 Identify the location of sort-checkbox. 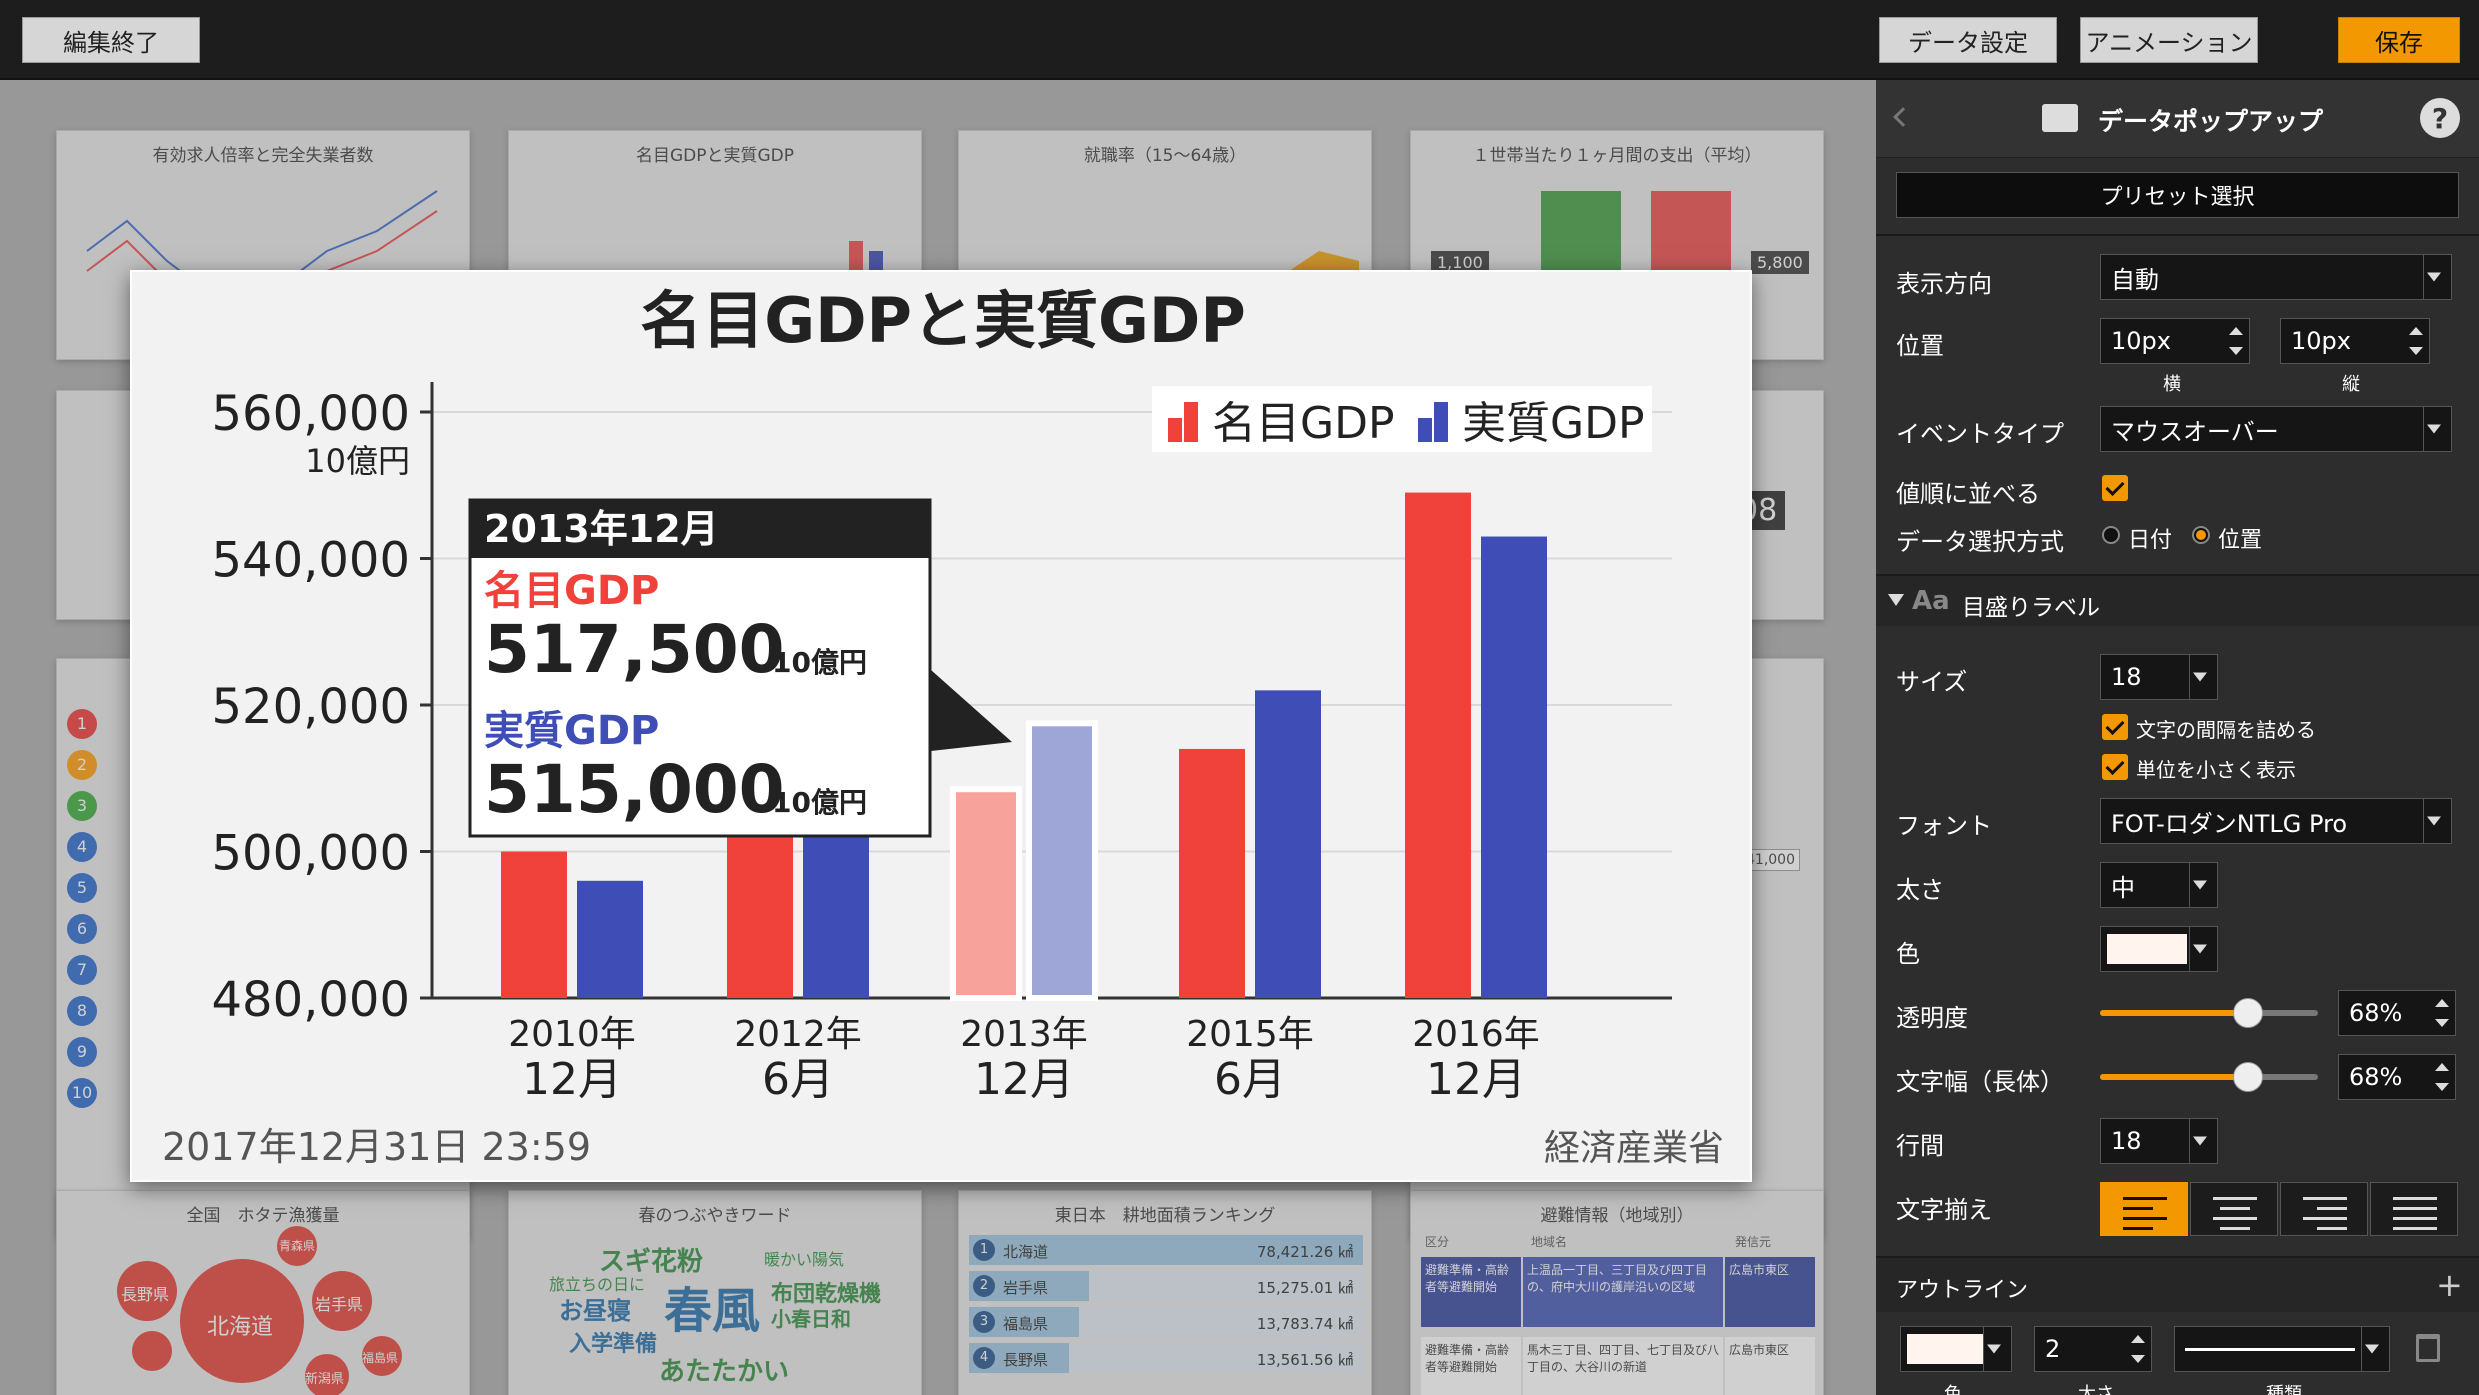
(2115, 488).